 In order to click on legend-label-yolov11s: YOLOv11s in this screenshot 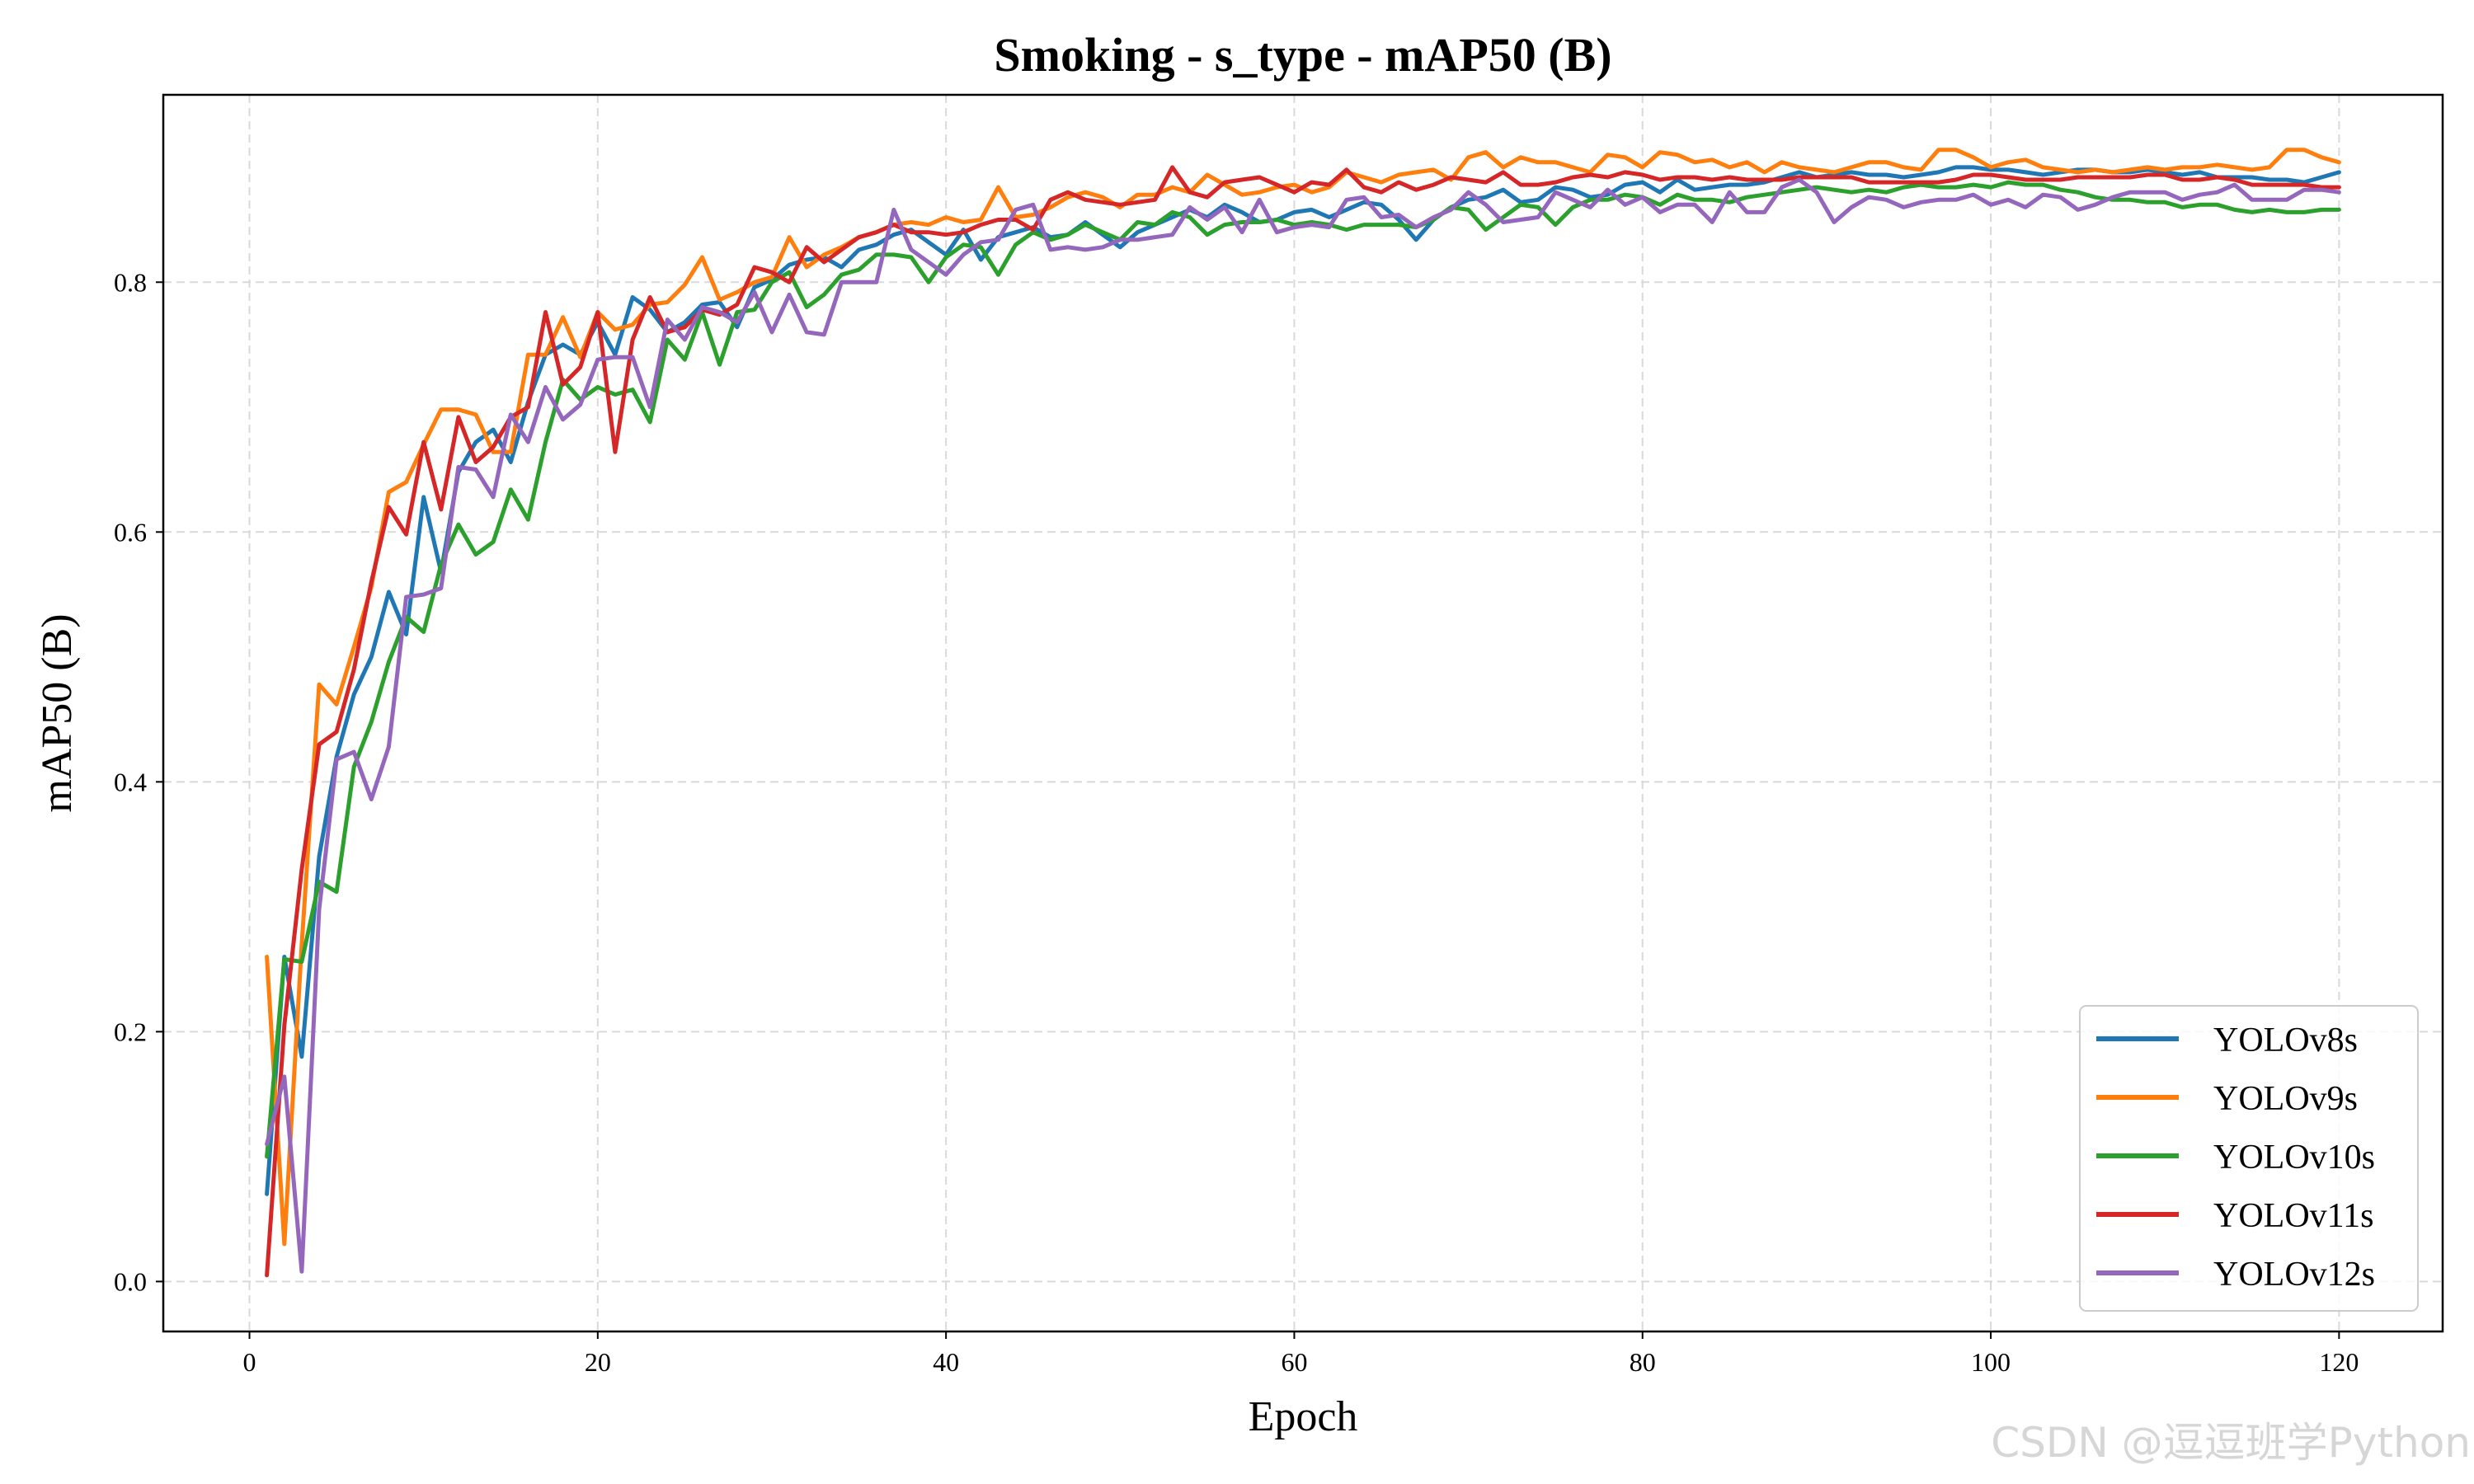, I will do `click(2293, 1216)`.